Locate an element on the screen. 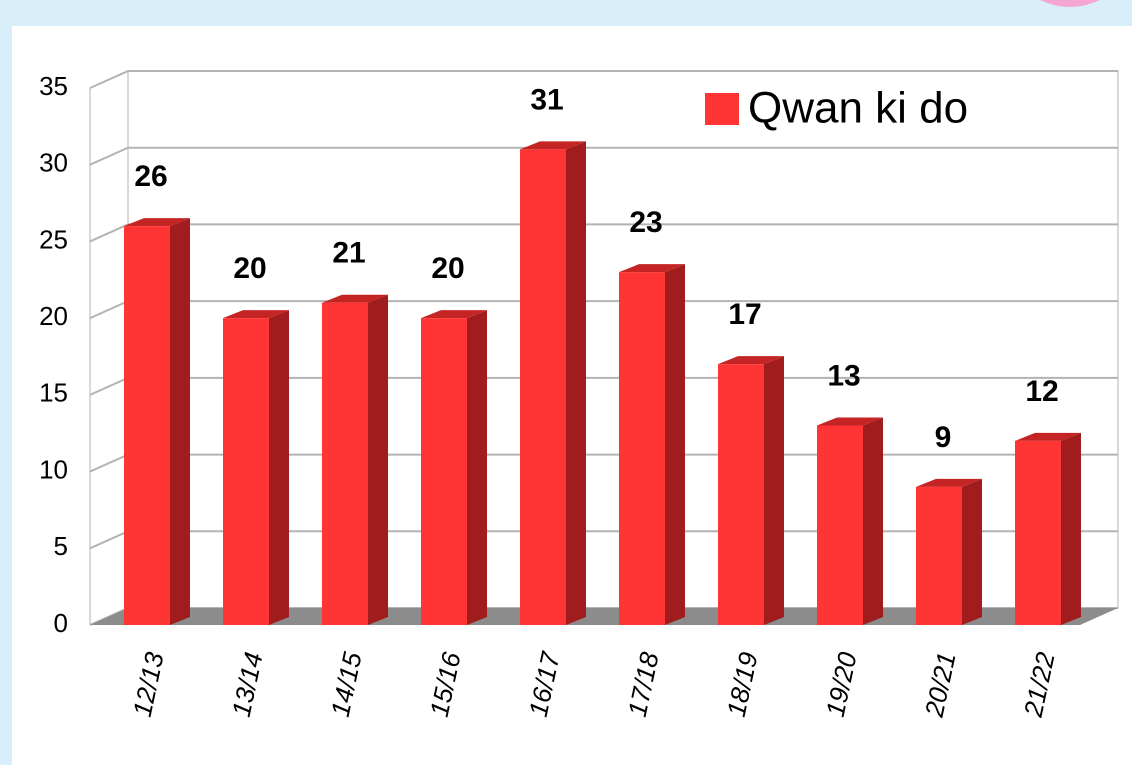  x-tick-label: 17/18 is located at coordinates (643, 684).